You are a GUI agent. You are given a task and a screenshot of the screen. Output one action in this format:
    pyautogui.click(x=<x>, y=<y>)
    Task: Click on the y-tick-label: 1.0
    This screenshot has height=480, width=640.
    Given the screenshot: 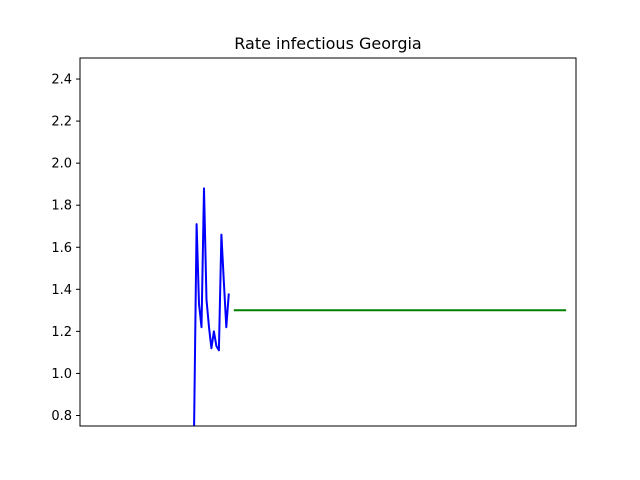 What is the action you would take?
    pyautogui.click(x=61, y=374)
    